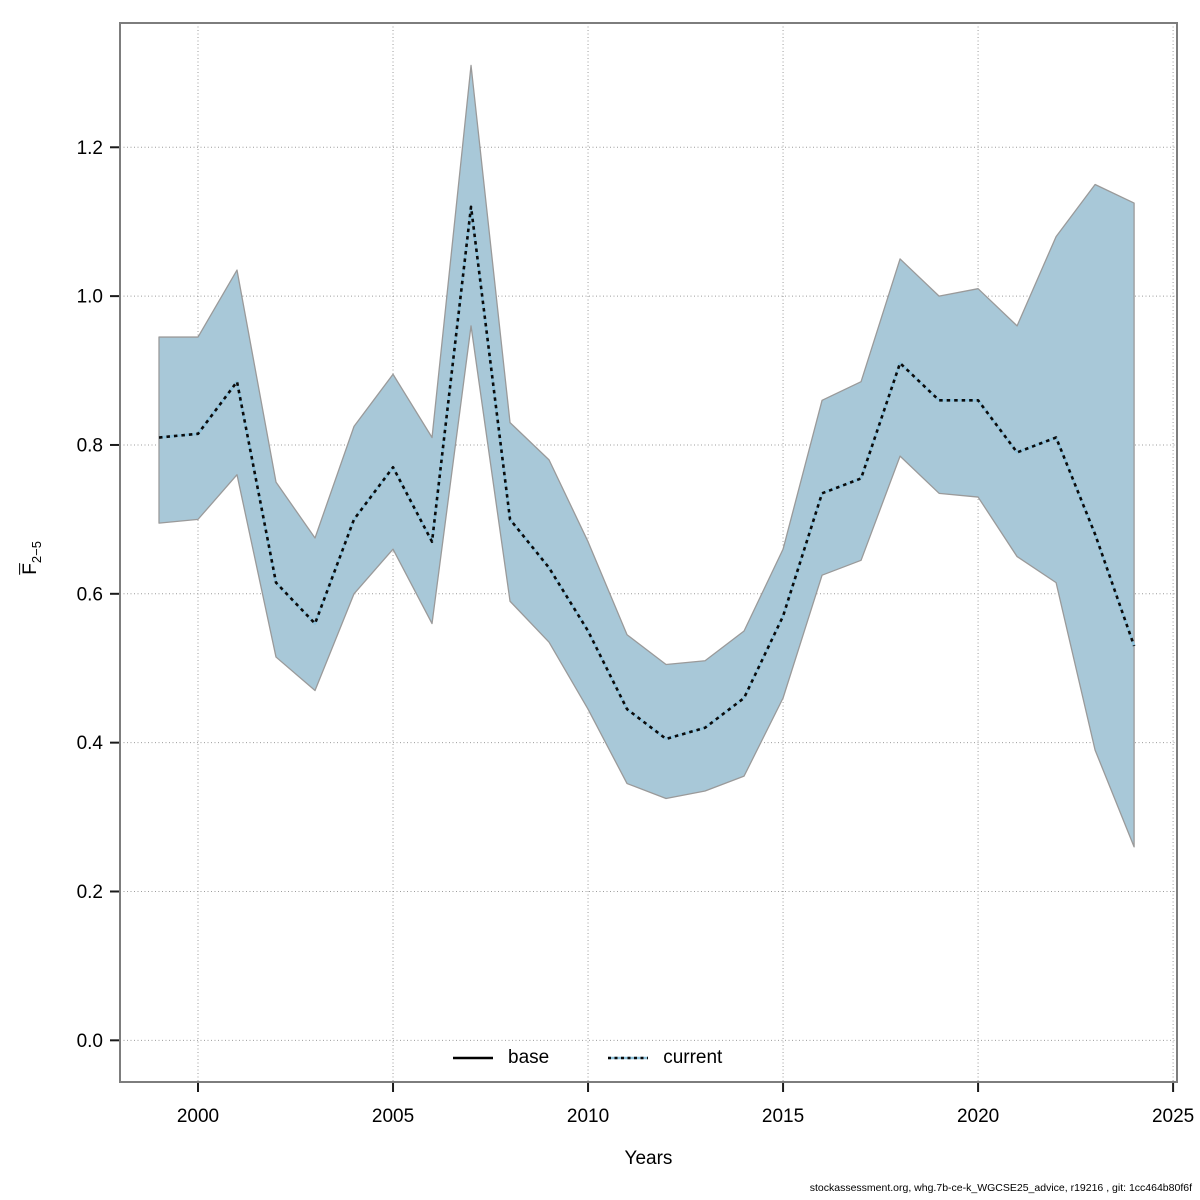  I want to click on y-tick-label: 0.0, so click(90, 1041).